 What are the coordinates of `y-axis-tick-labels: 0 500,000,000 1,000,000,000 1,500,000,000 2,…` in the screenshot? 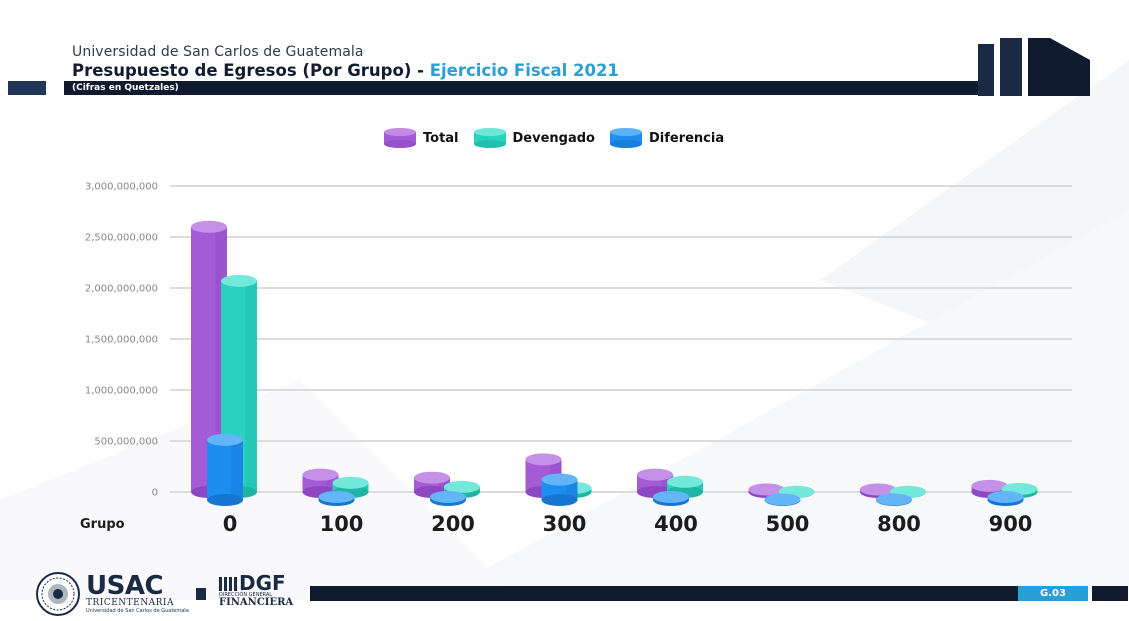 It's located at (121, 340).